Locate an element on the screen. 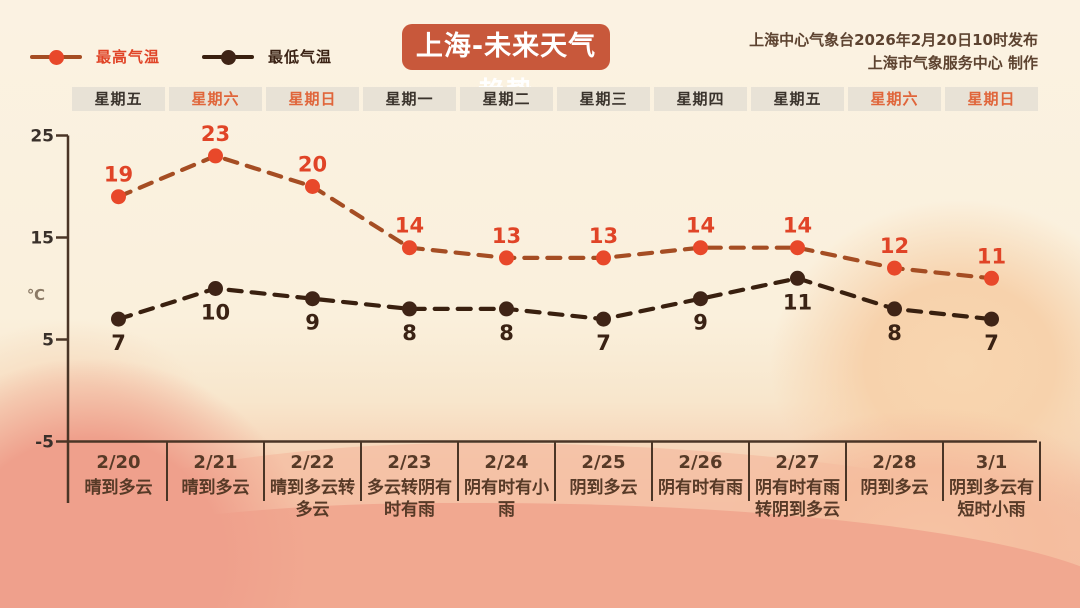  forecast-date: 2/27 is located at coordinates (797, 462).